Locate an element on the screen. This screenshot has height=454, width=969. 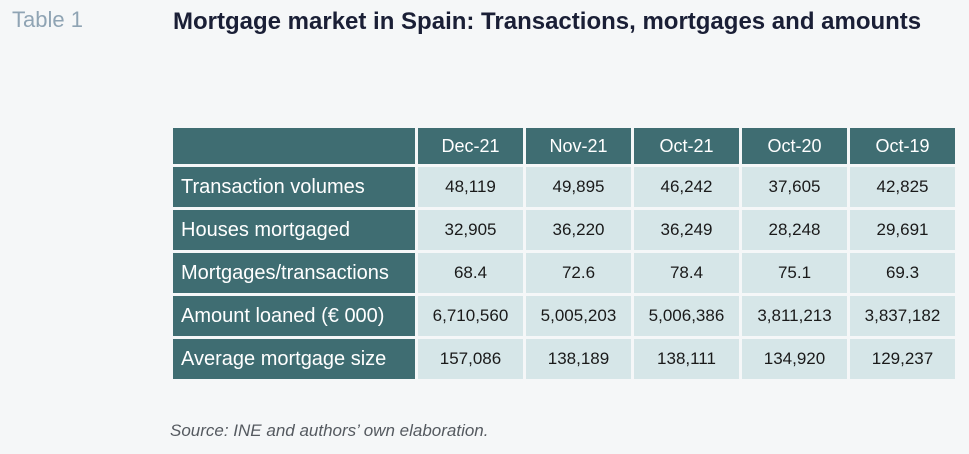
table-cell: 36,249 is located at coordinates (686, 230).